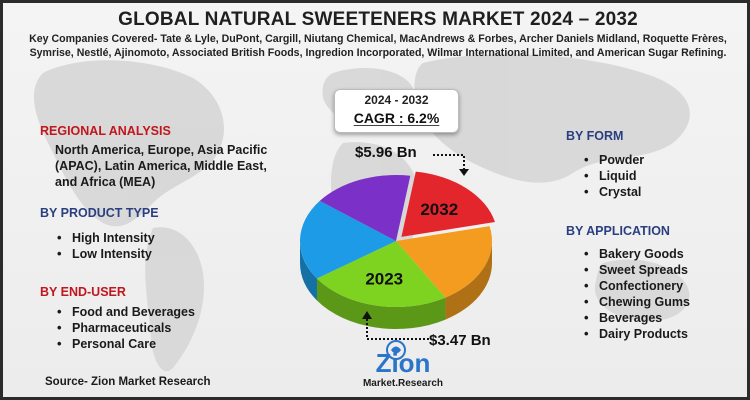 The height and width of the screenshot is (400, 750). What do you see at coordinates (125, 344) in the screenshot?
I see `list-item: Personal Care` at bounding box center [125, 344].